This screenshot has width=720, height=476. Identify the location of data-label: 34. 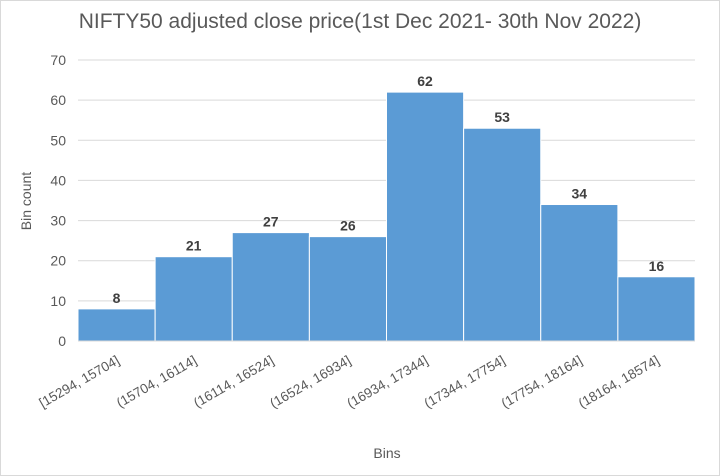
(580, 194).